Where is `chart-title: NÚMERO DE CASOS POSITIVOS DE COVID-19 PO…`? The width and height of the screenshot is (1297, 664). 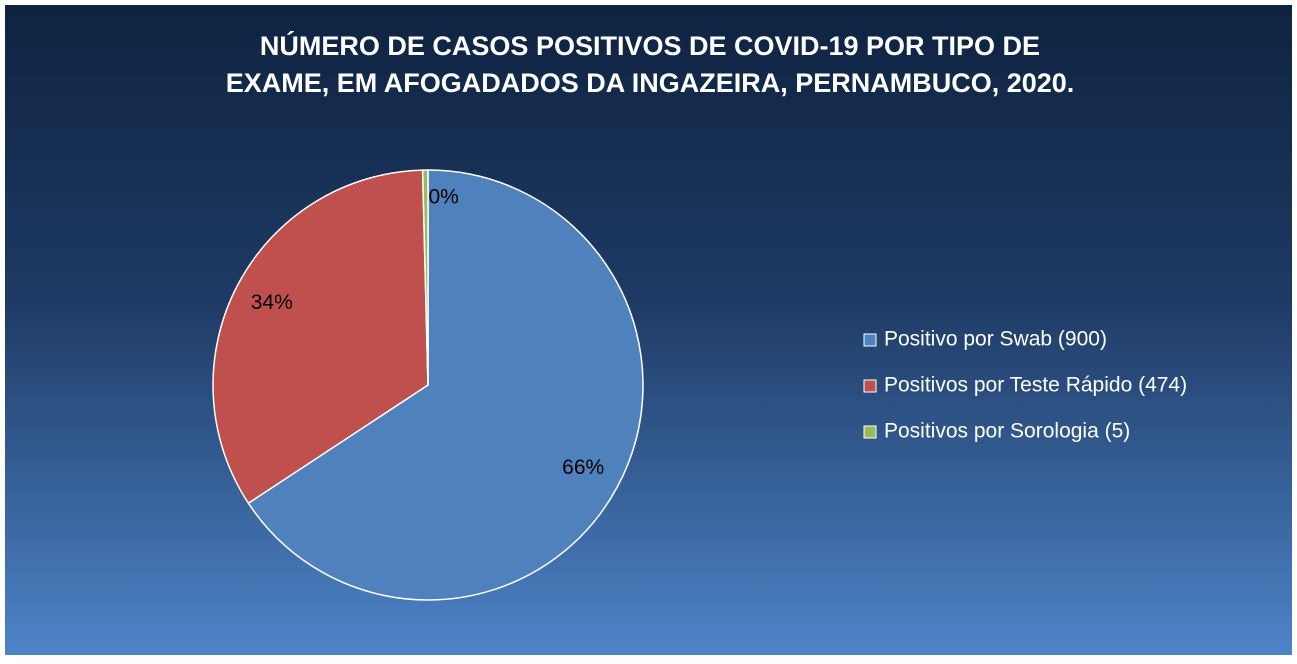
chart-title: NÚMERO DE CASOS POSITIVOS DE COVID-19 PO… is located at coordinates (650, 45).